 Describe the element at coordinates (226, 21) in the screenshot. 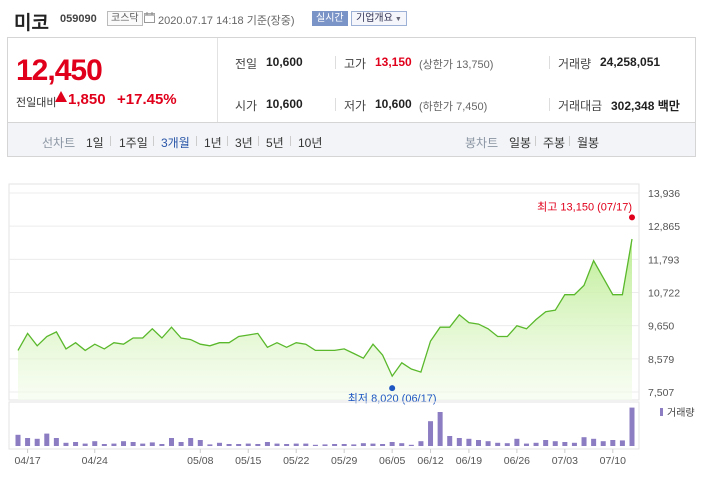

I see `timestamp: 2020.07.17 14:18 기준(장중)` at that location.